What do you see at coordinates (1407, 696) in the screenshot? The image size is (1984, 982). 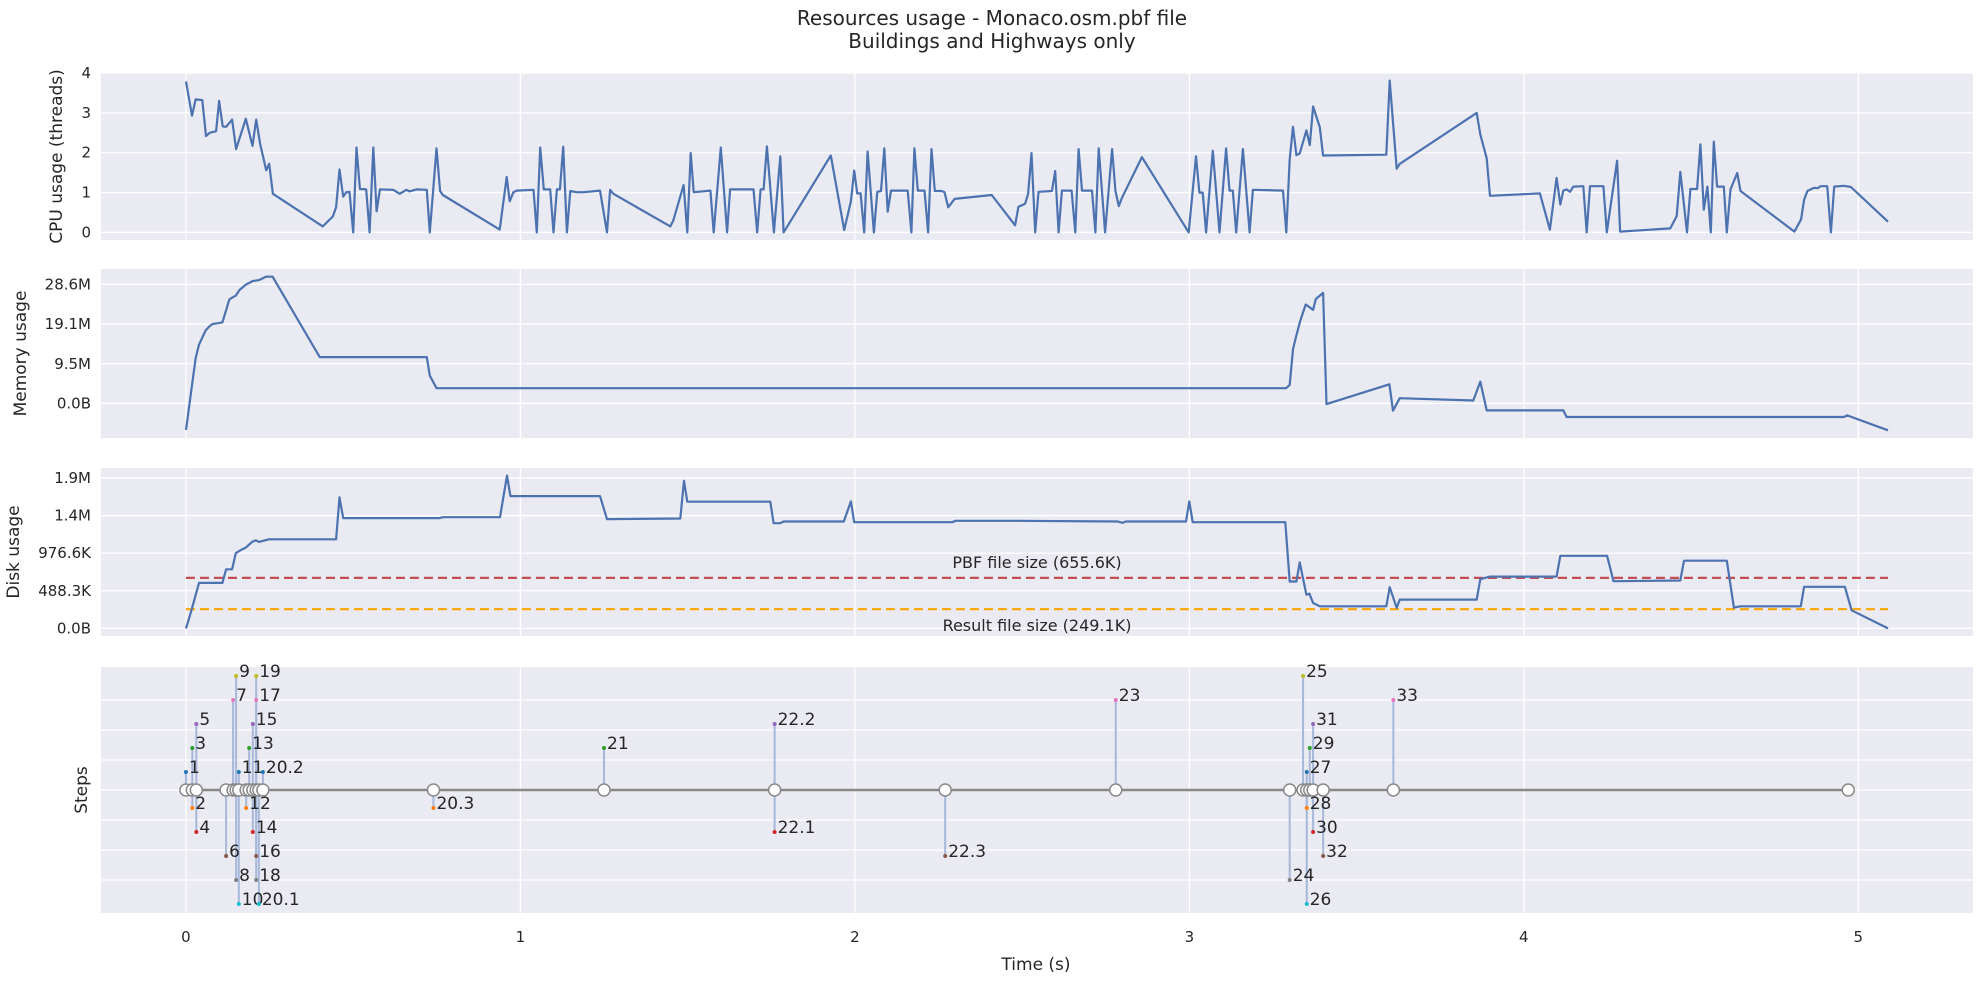 I see `step-label: 33` at bounding box center [1407, 696].